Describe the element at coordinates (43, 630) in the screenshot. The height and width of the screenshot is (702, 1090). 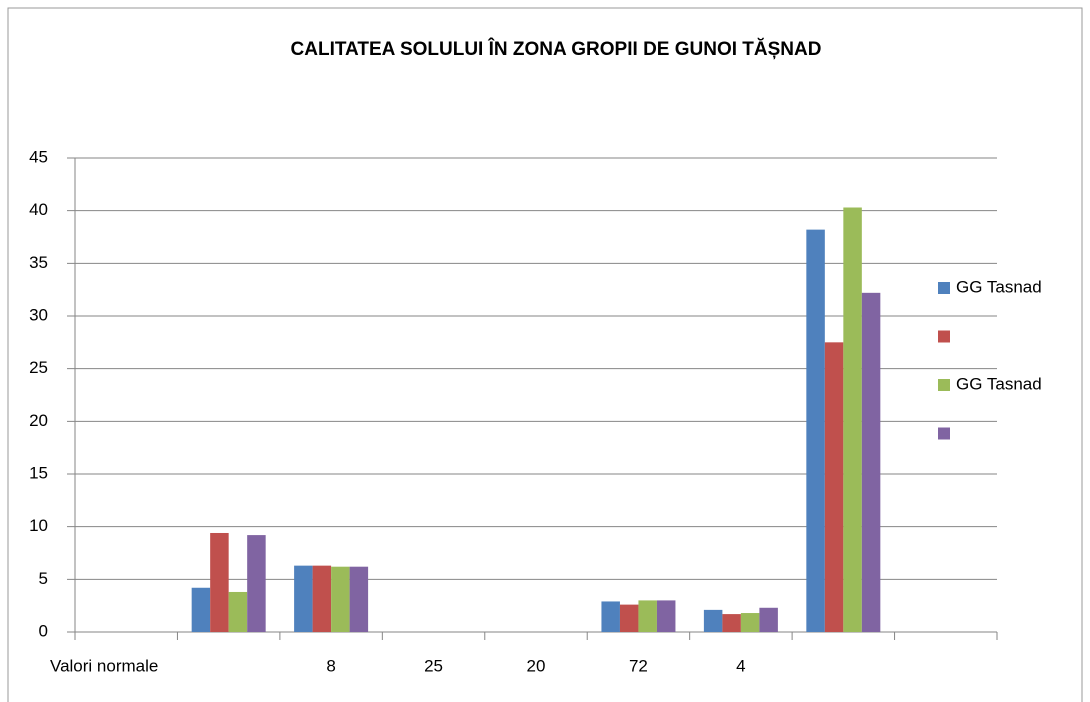
I see `y-tick-label: 0` at that location.